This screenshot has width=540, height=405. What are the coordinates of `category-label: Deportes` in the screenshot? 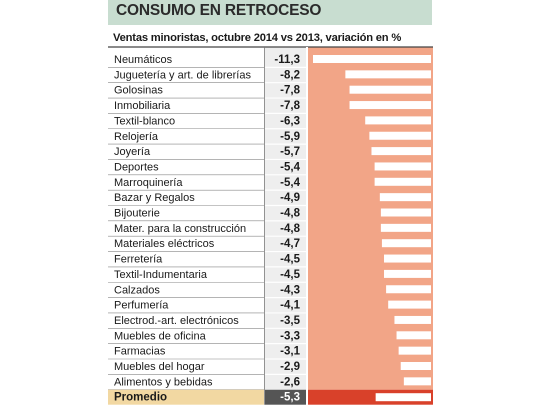 It's located at (136, 167).